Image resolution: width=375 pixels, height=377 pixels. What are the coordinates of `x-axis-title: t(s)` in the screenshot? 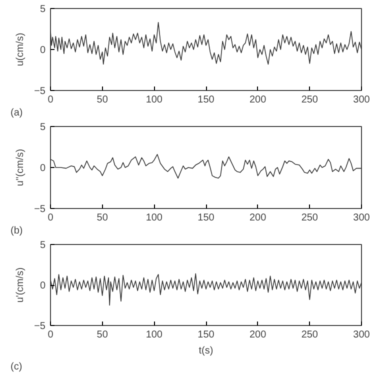 It's located at (206, 351).